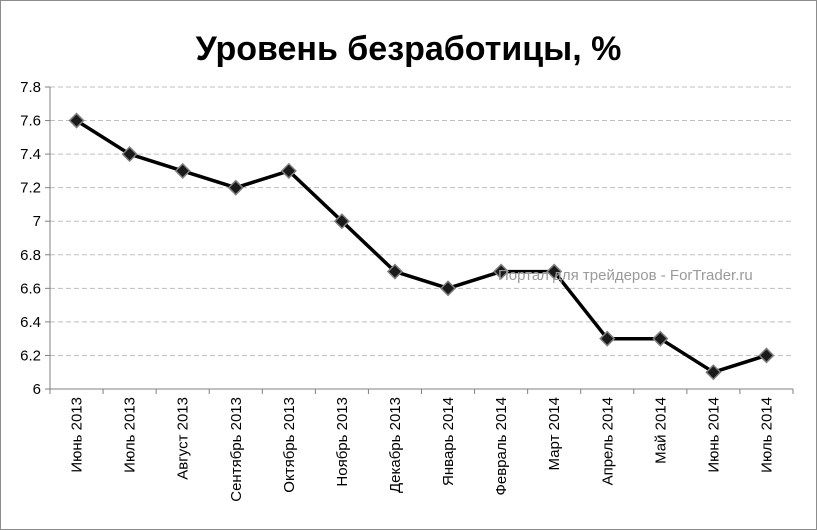 The width and height of the screenshot is (817, 530). I want to click on y-tick-label: 6, so click(37, 389).